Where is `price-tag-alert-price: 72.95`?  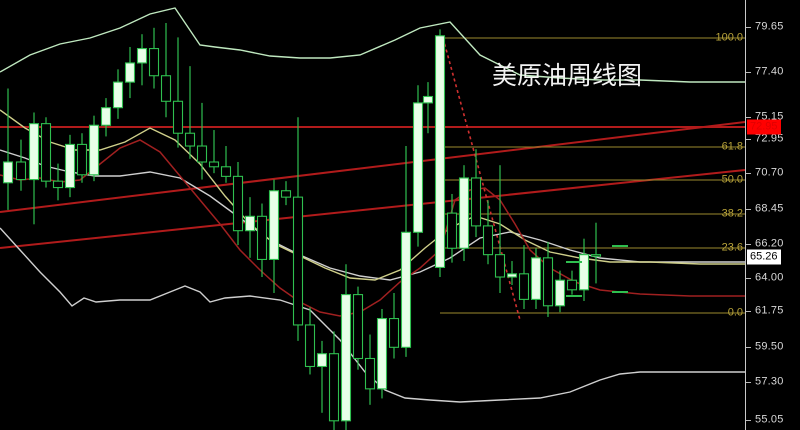
price-tag-alert-price: 72.95 is located at coordinates (764, 127).